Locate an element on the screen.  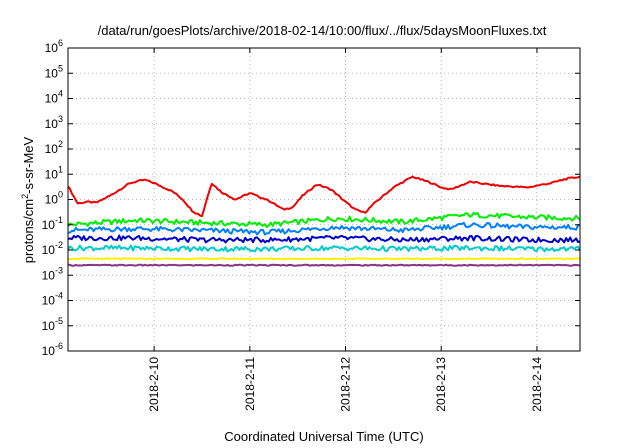
y-tick-label: 10² is located at coordinates (54, 147).